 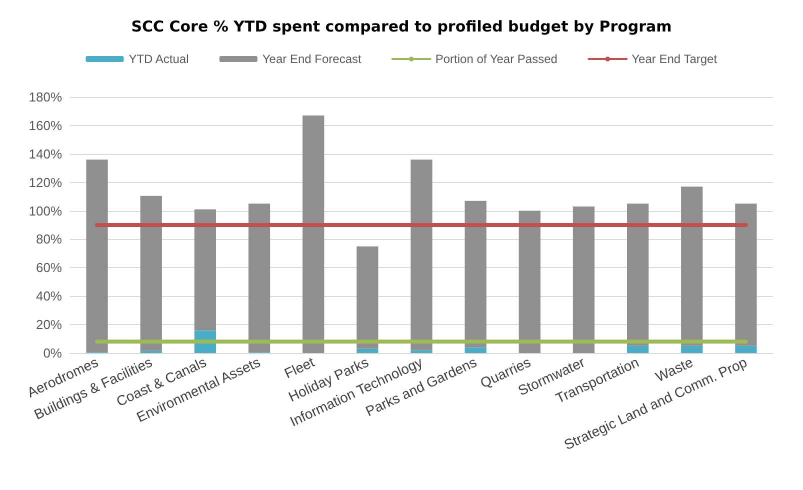 What do you see at coordinates (45, 210) in the screenshot?
I see `y-tick-label: 100%` at bounding box center [45, 210].